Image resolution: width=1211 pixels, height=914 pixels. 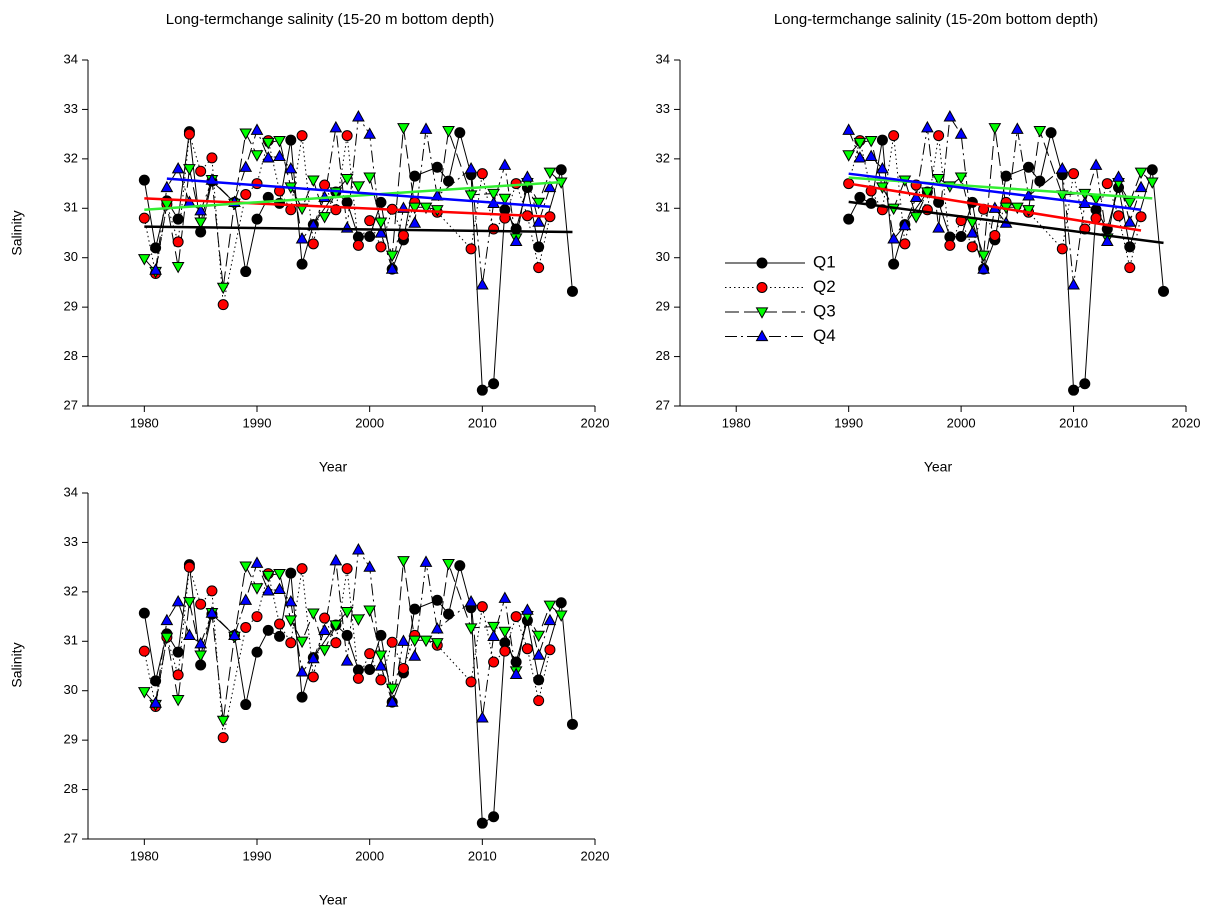 I want to click on legend-label: Q3, so click(x=824, y=310).